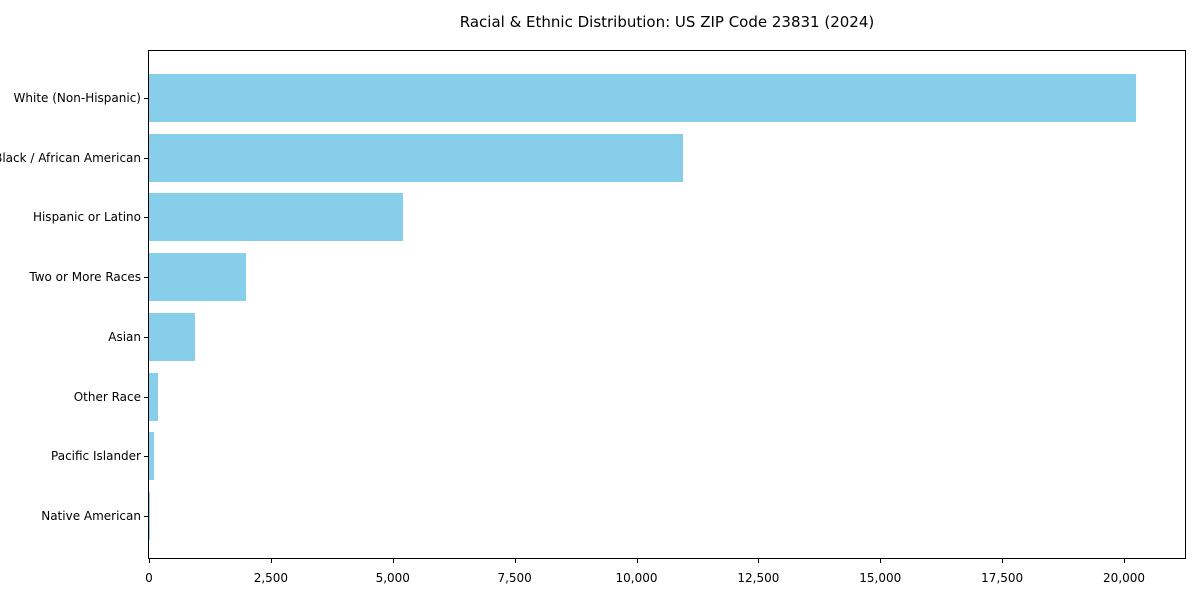 The height and width of the screenshot is (600, 1200). I want to click on bar-hispanic-or-latino, so click(276, 217).